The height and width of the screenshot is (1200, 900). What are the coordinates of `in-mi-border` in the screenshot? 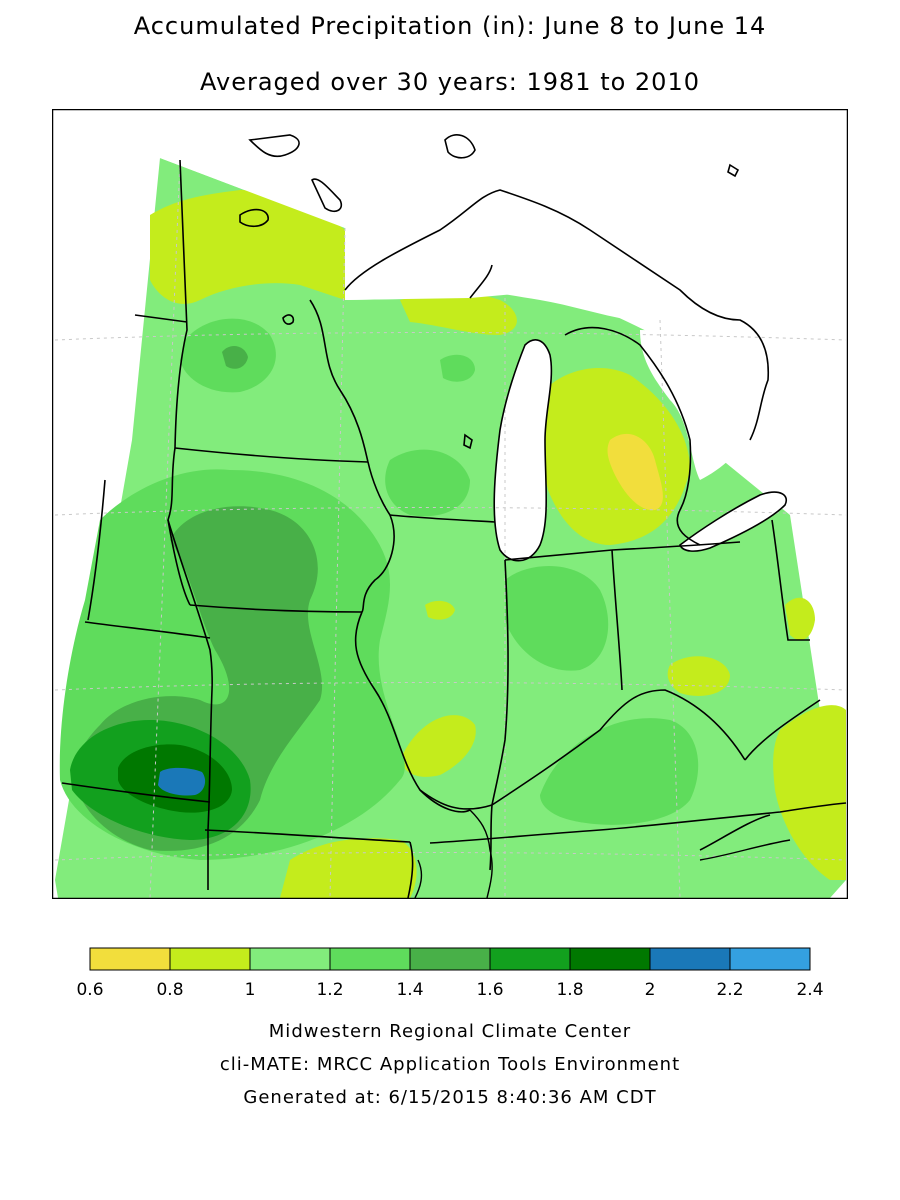 It's located at (558, 555).